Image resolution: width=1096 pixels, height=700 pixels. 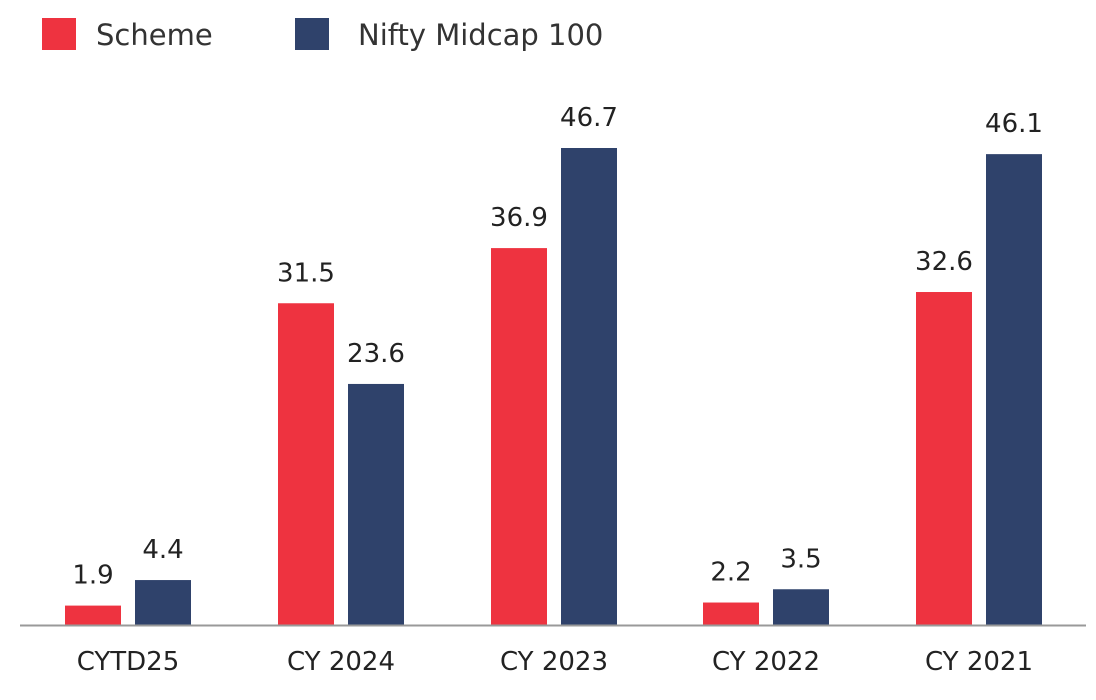 I want to click on value-label-scheme-1: 31.5, so click(x=306, y=273).